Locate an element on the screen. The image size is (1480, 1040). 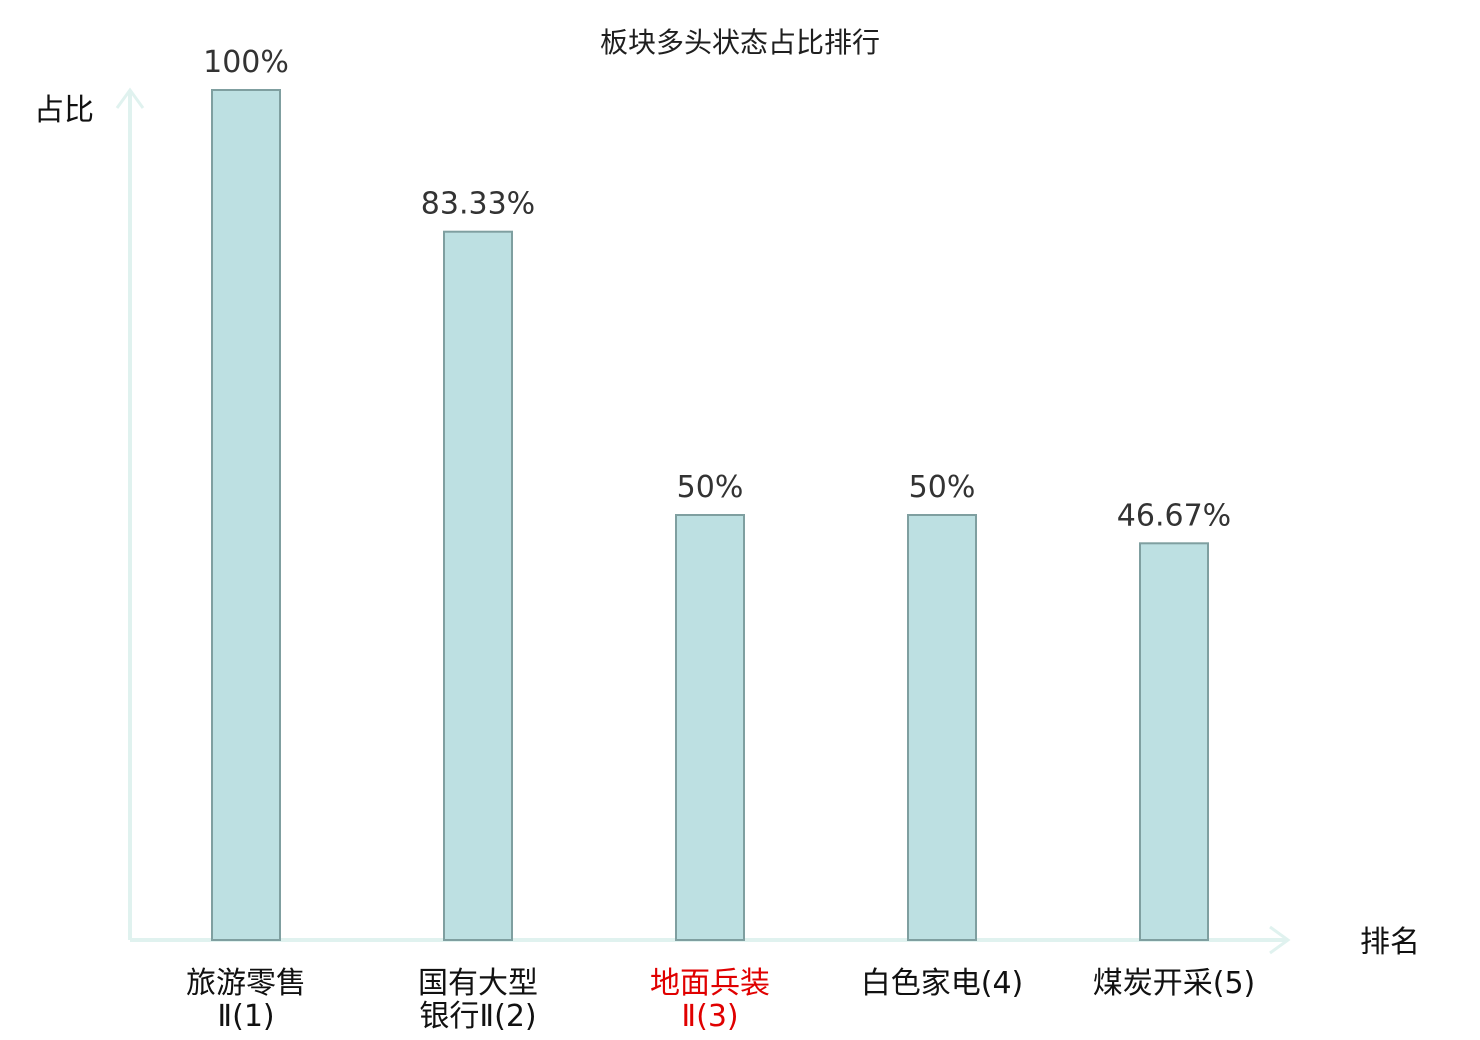
category-label-2-line-2: 银行Ⅱ(2) is located at coordinates (477, 1016).